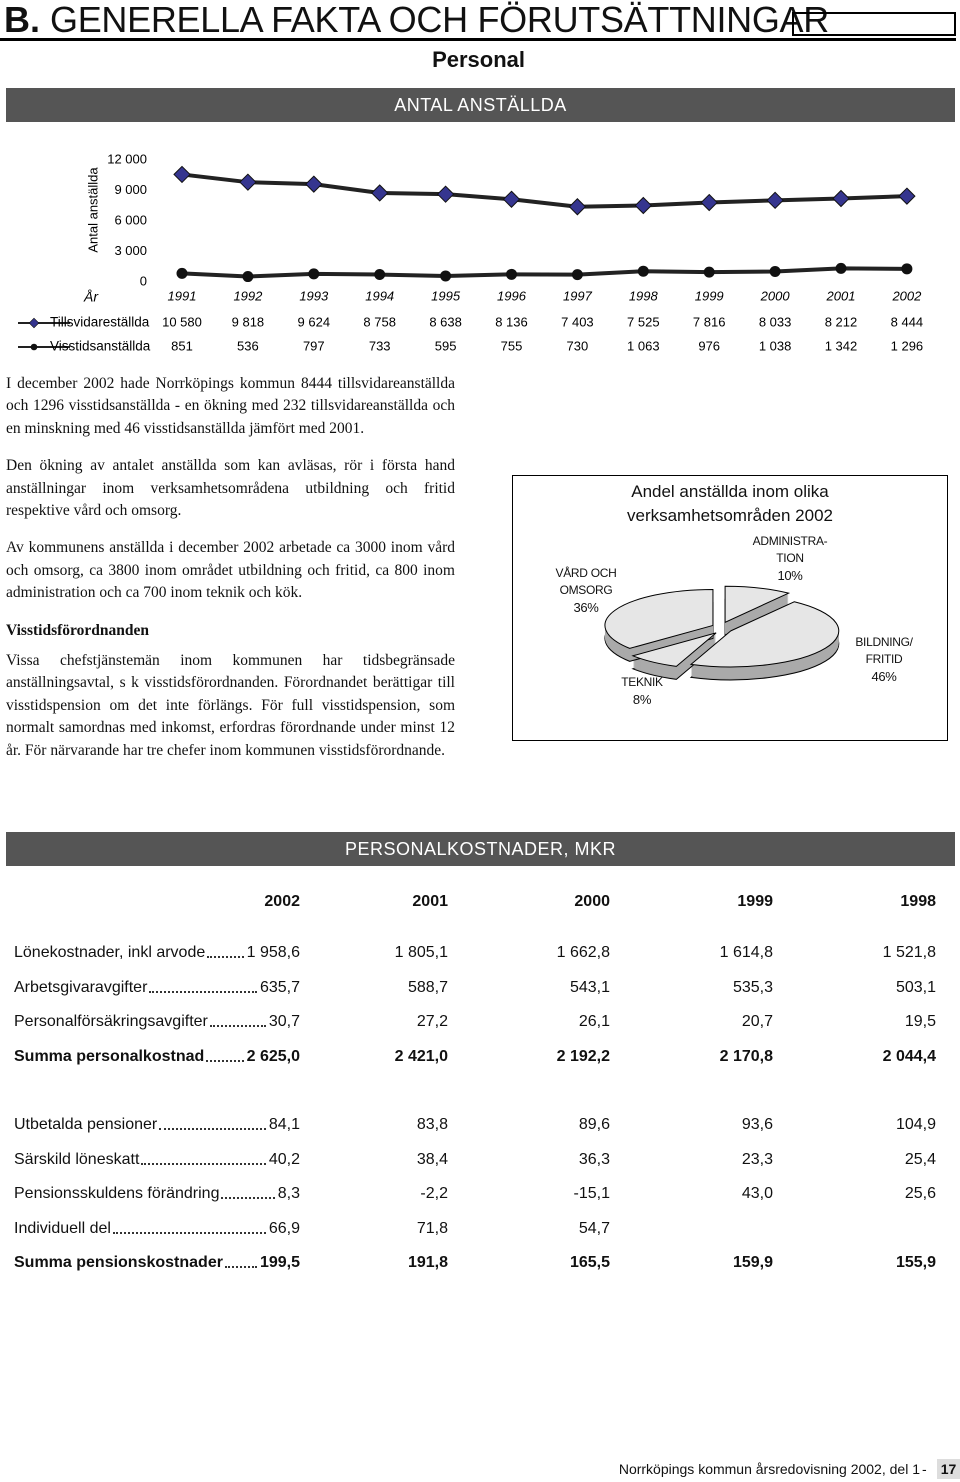  What do you see at coordinates (583, 952) in the screenshot?
I see `cell-value: 1 662,8` at bounding box center [583, 952].